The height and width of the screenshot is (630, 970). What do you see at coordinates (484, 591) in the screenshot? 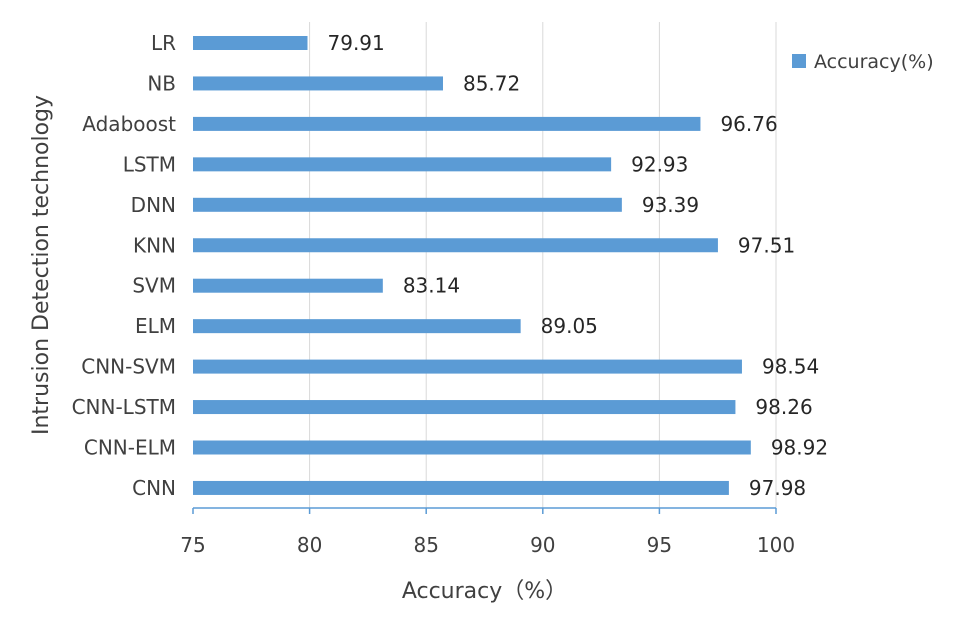
I see `x-axis-title: Accuracy（%）` at bounding box center [484, 591].